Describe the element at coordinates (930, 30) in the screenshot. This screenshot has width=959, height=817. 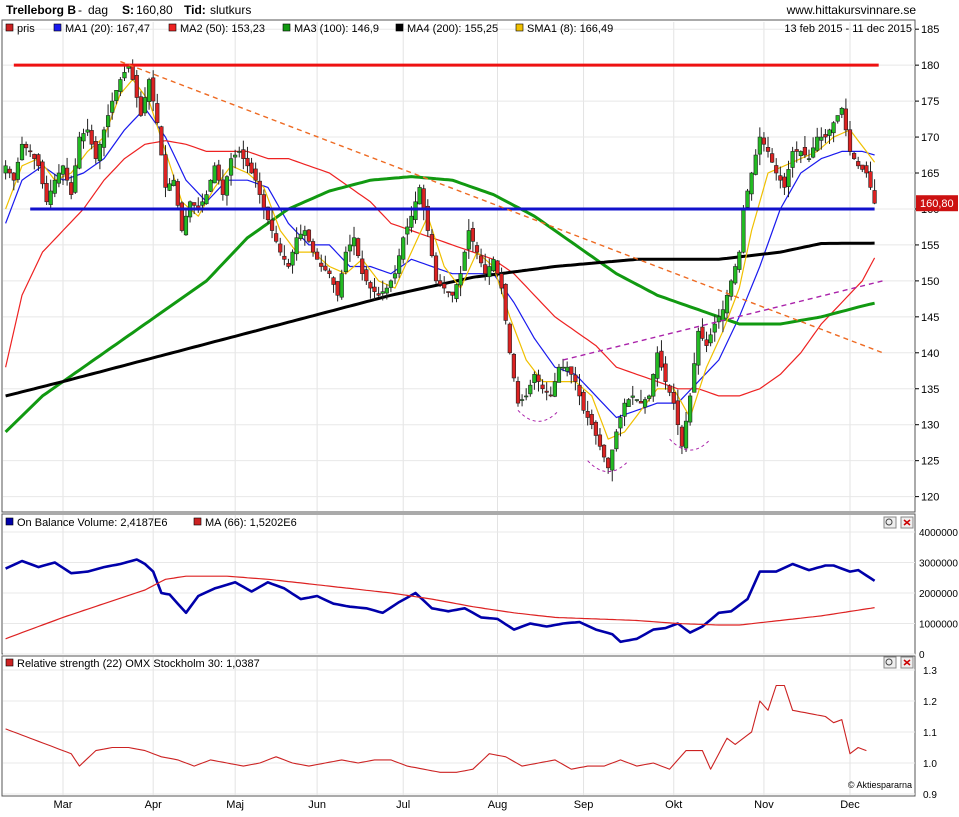
I see `price-tick-label: 185` at that location.